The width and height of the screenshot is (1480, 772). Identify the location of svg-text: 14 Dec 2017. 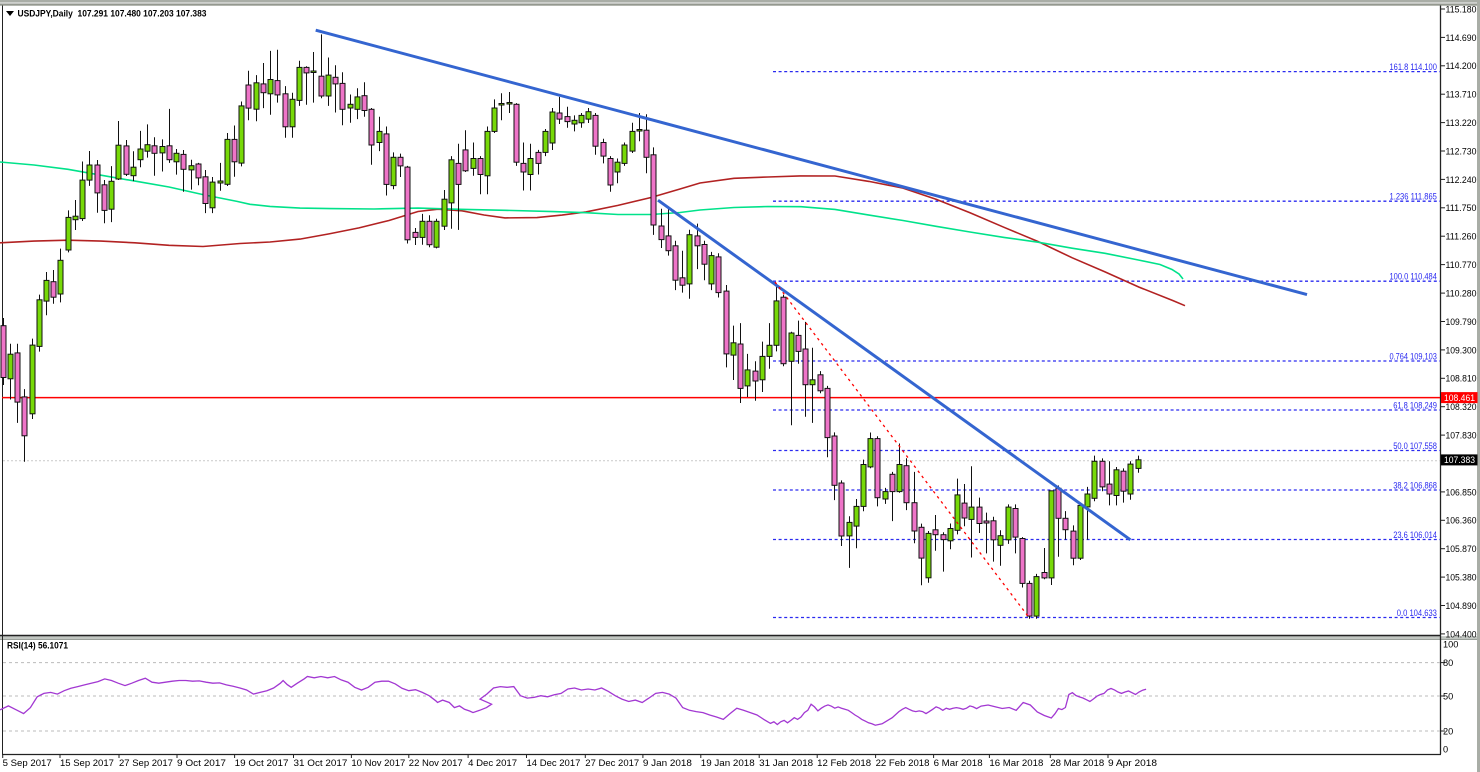
(554, 763).